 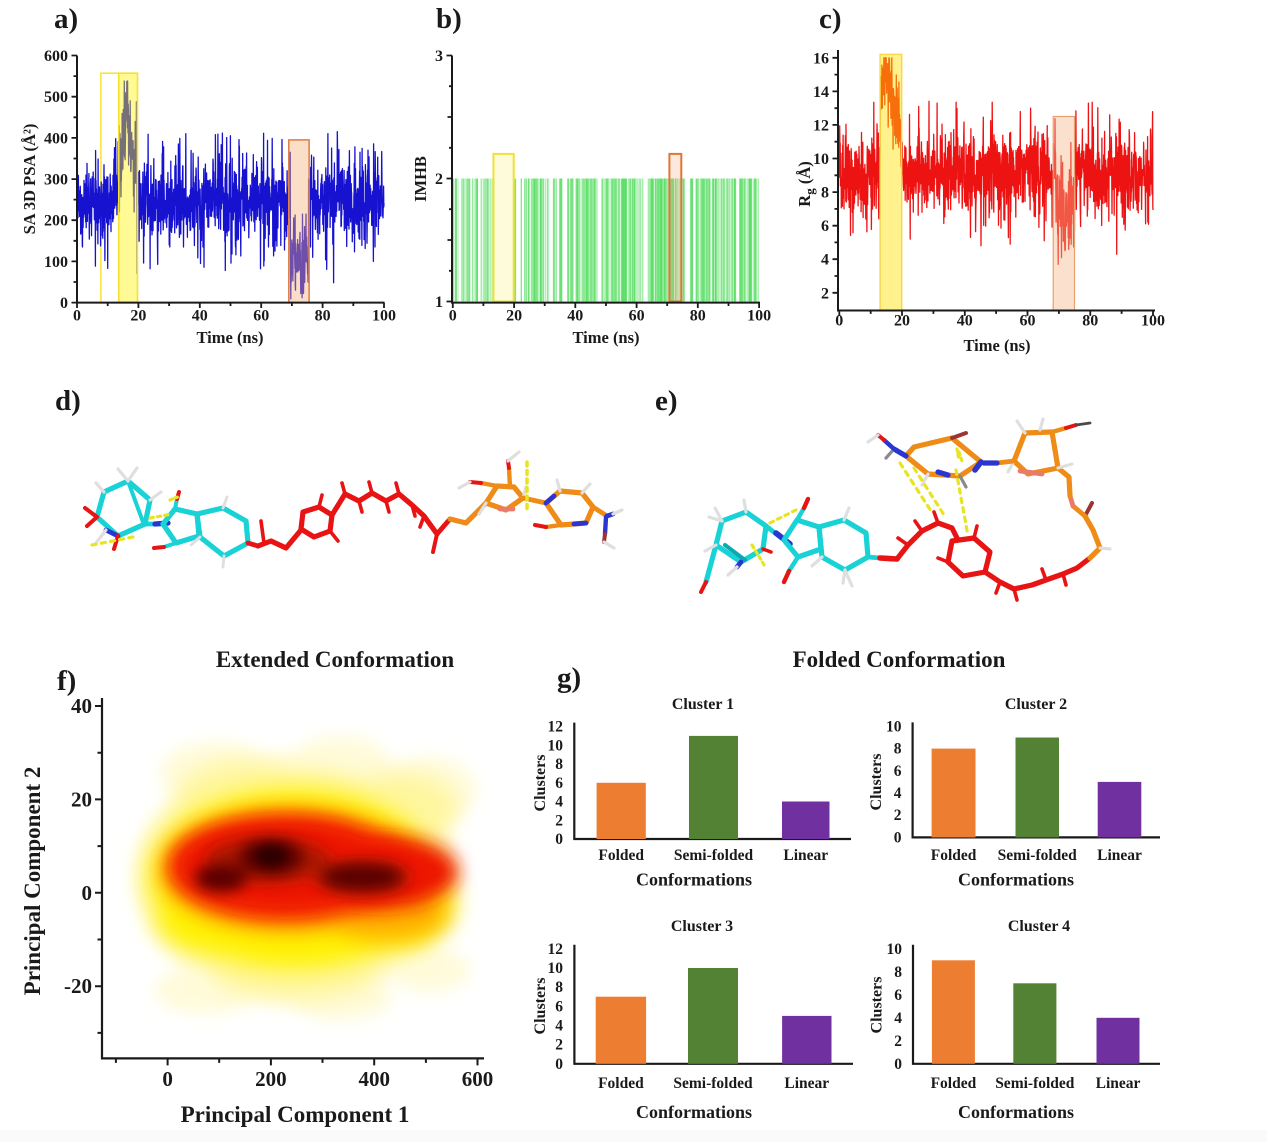 I want to click on svg-text: SA 3D PSA (Å²), so click(x=29, y=179).